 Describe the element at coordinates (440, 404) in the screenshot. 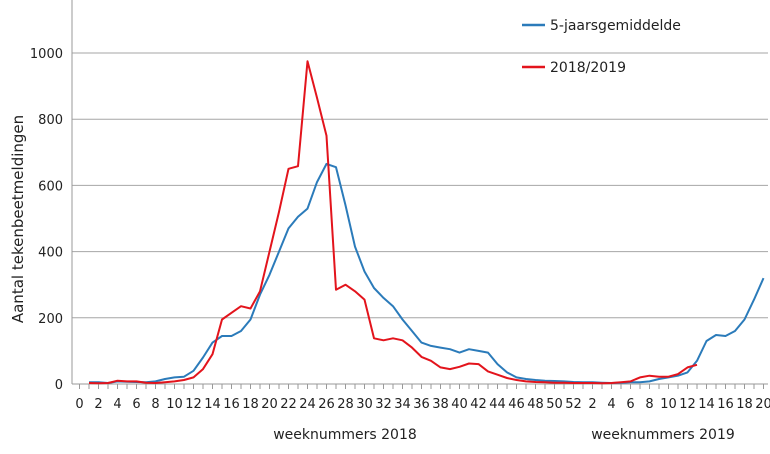

I see `x-tick-label: 38` at that location.